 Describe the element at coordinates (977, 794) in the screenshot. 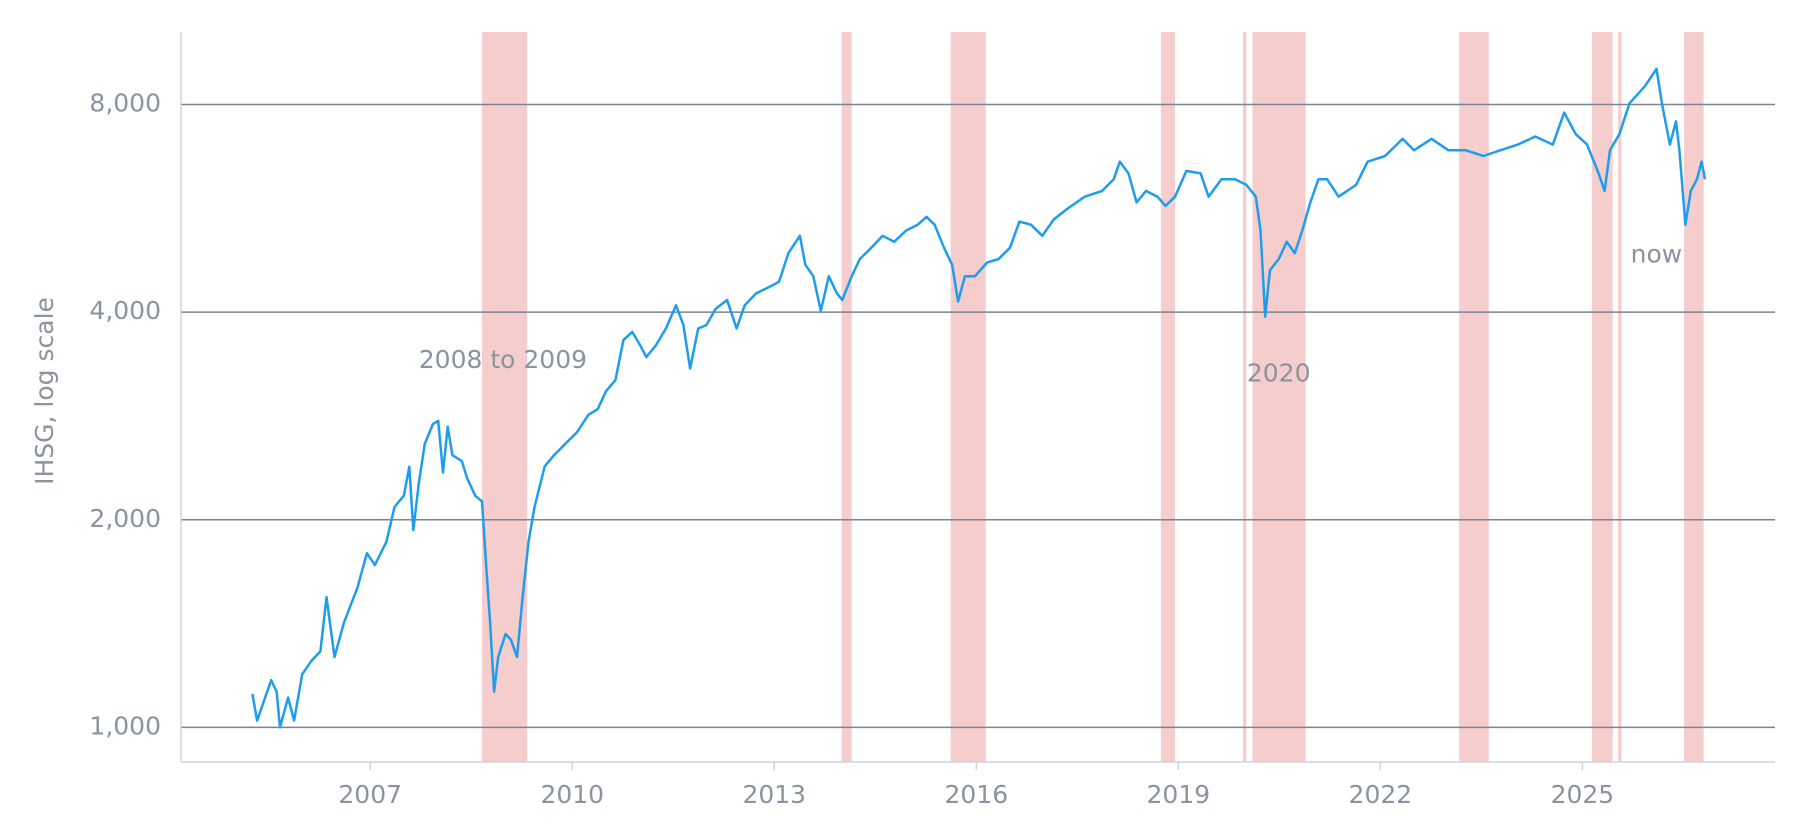

I see `x-tick-label: 2016` at that location.